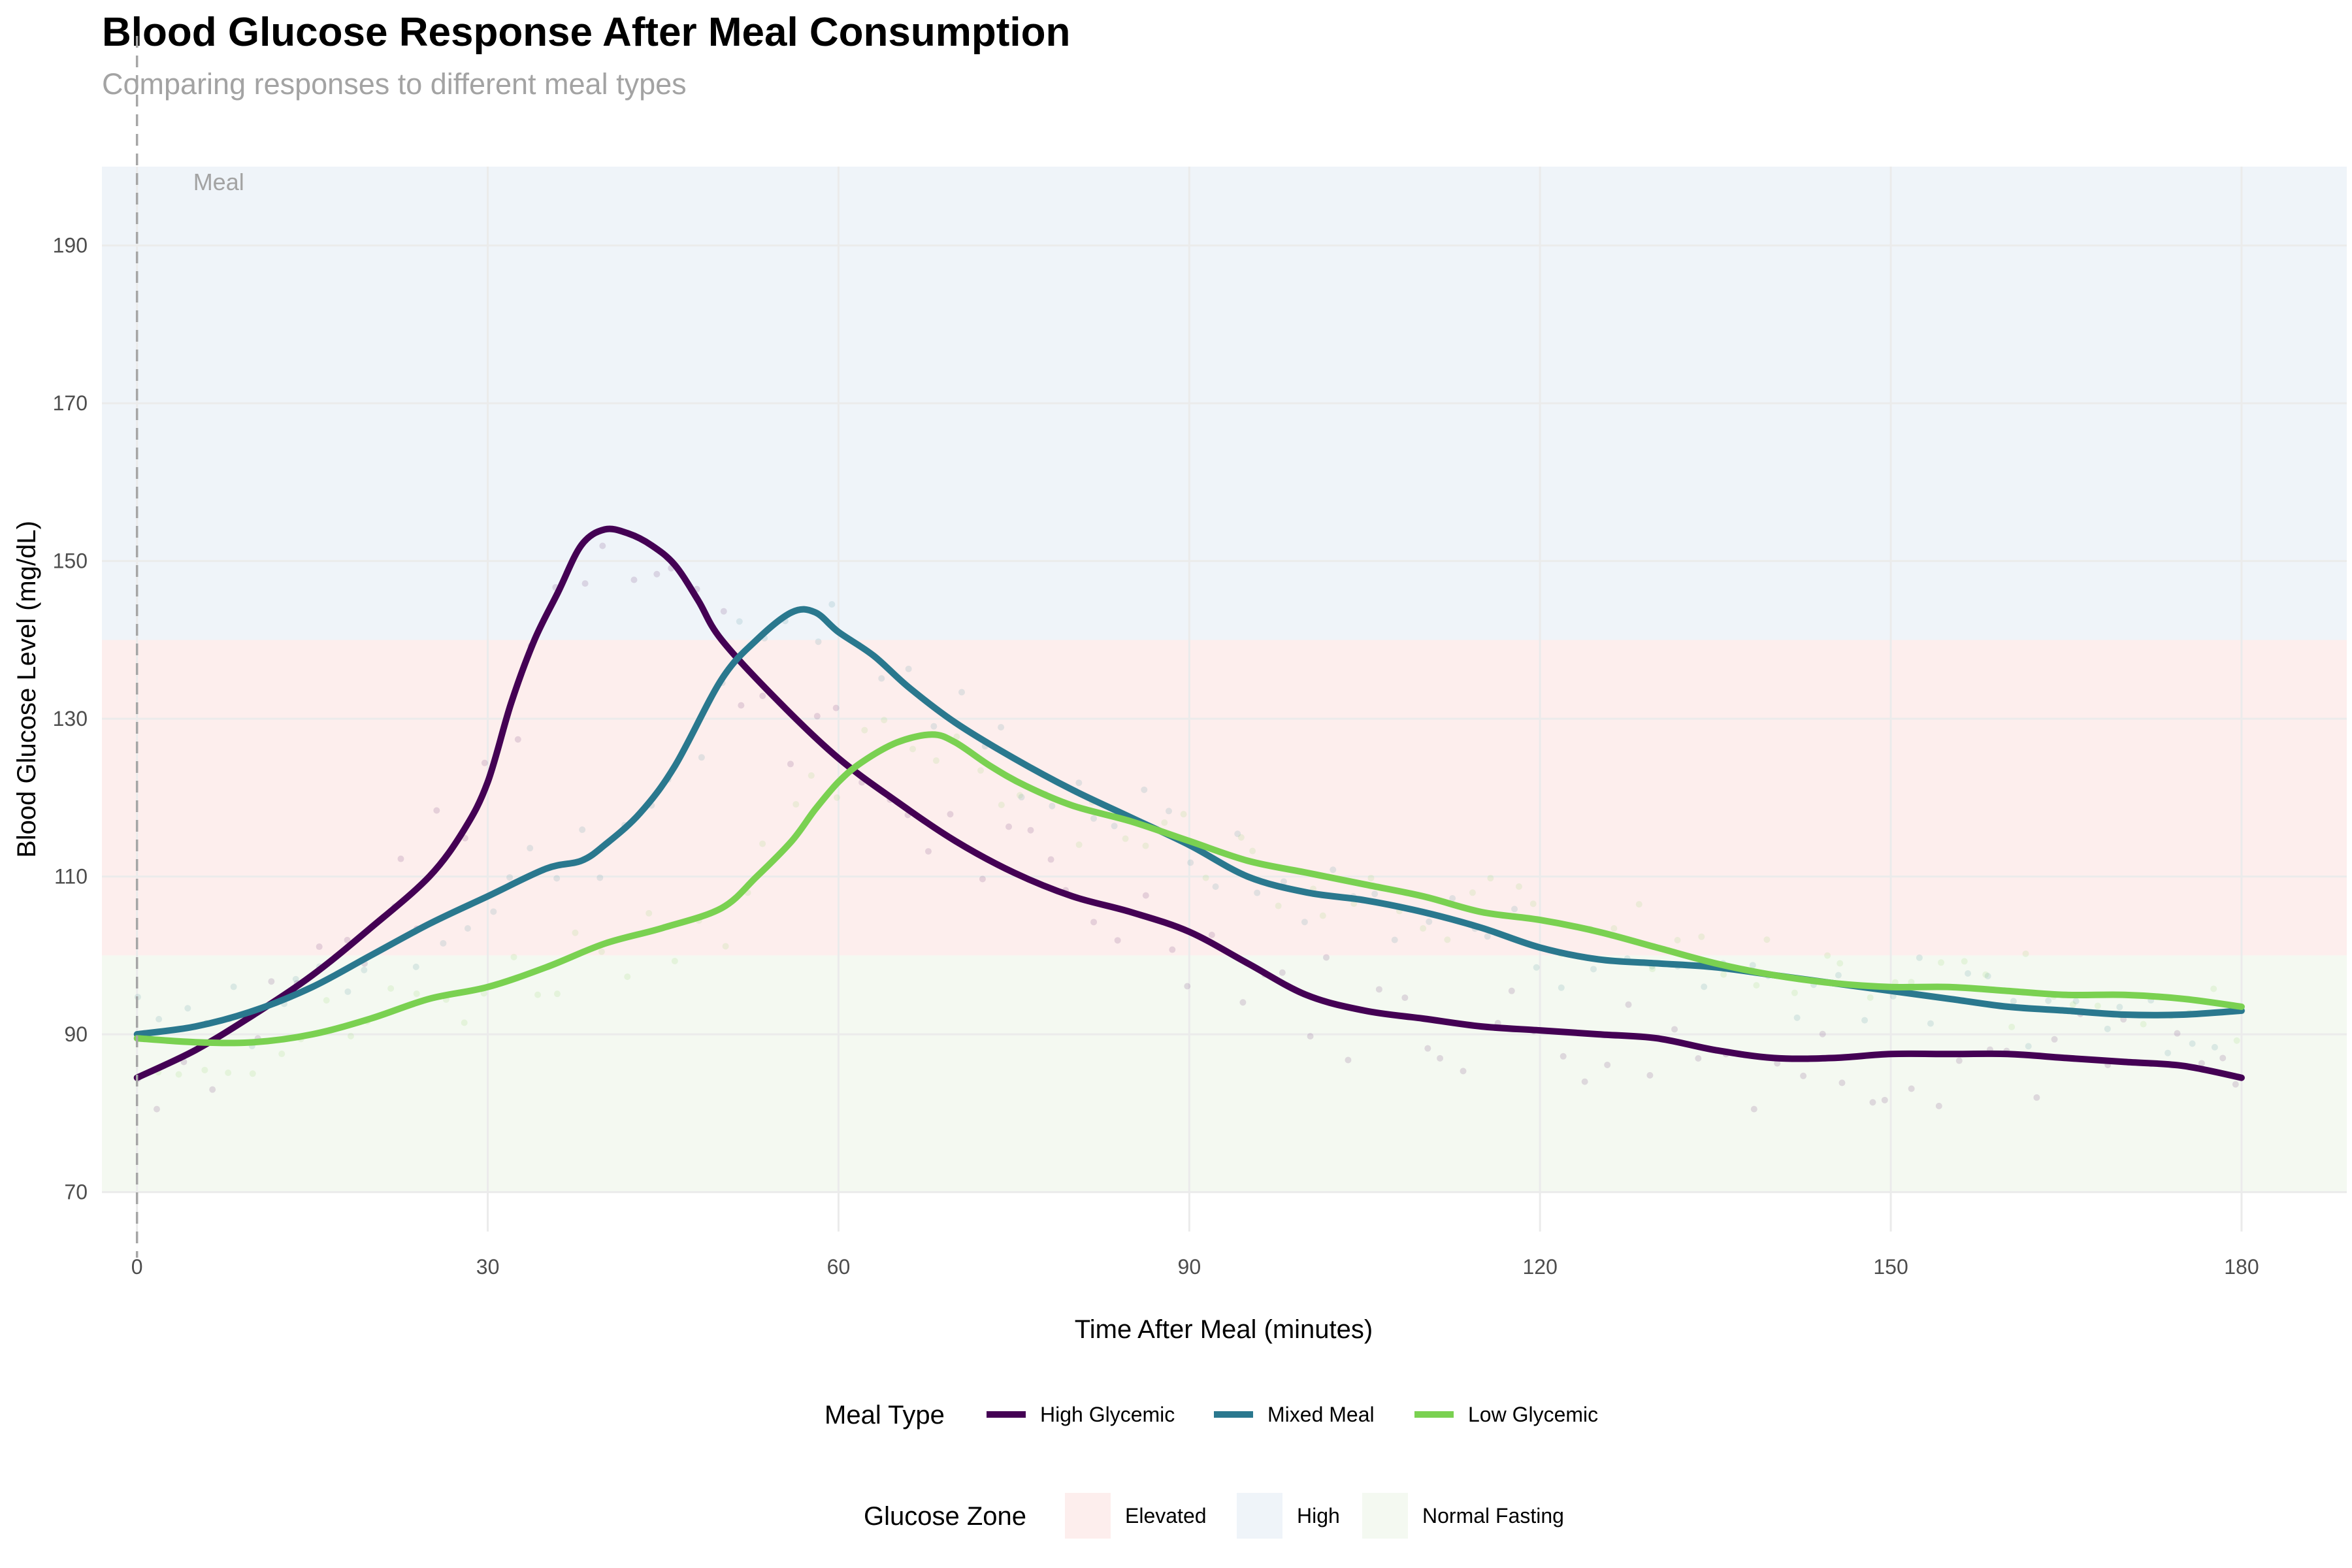 This screenshot has width=2352, height=1568. I want to click on y-axis-title: Blood Glucose Level (mg/dL), so click(26, 689).